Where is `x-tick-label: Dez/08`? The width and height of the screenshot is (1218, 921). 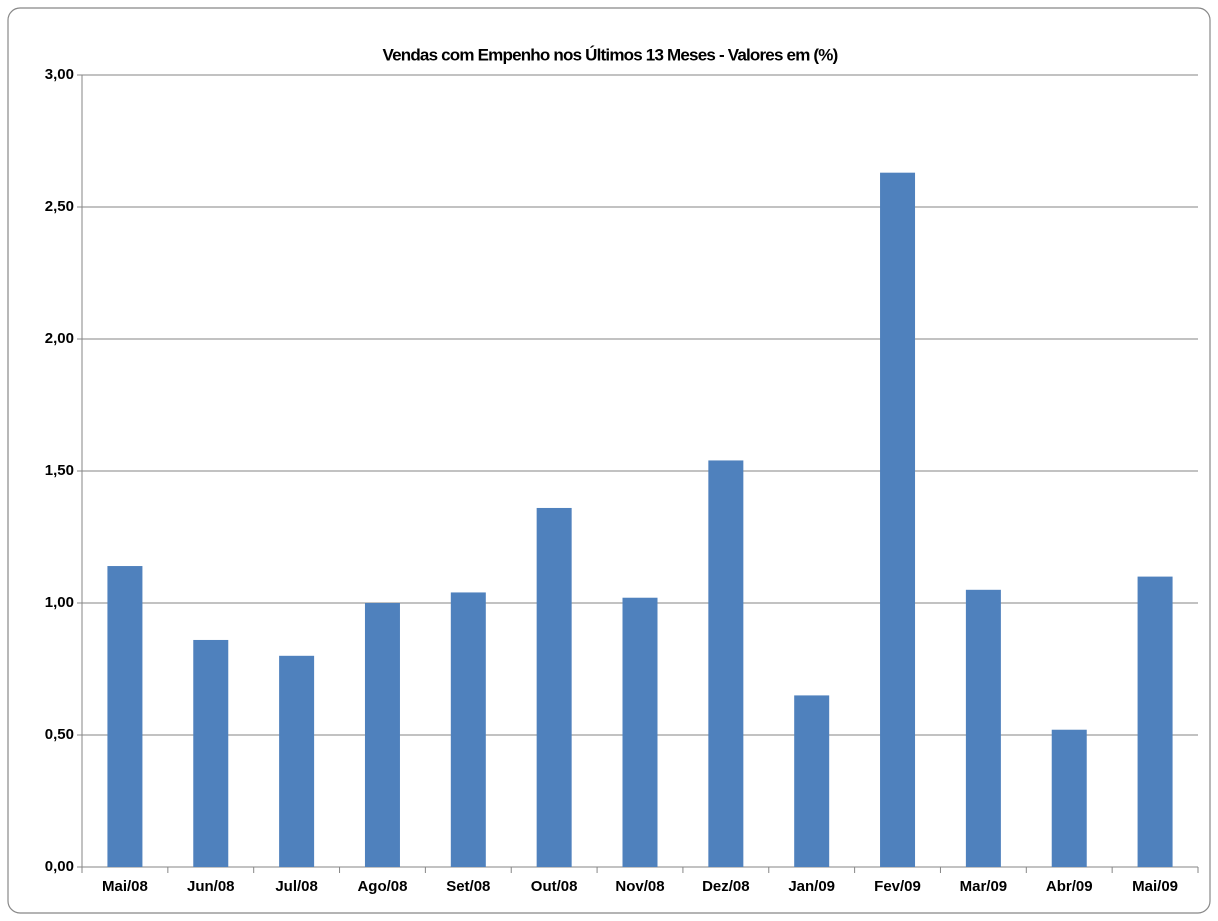 x-tick-label: Dez/08 is located at coordinates (726, 886).